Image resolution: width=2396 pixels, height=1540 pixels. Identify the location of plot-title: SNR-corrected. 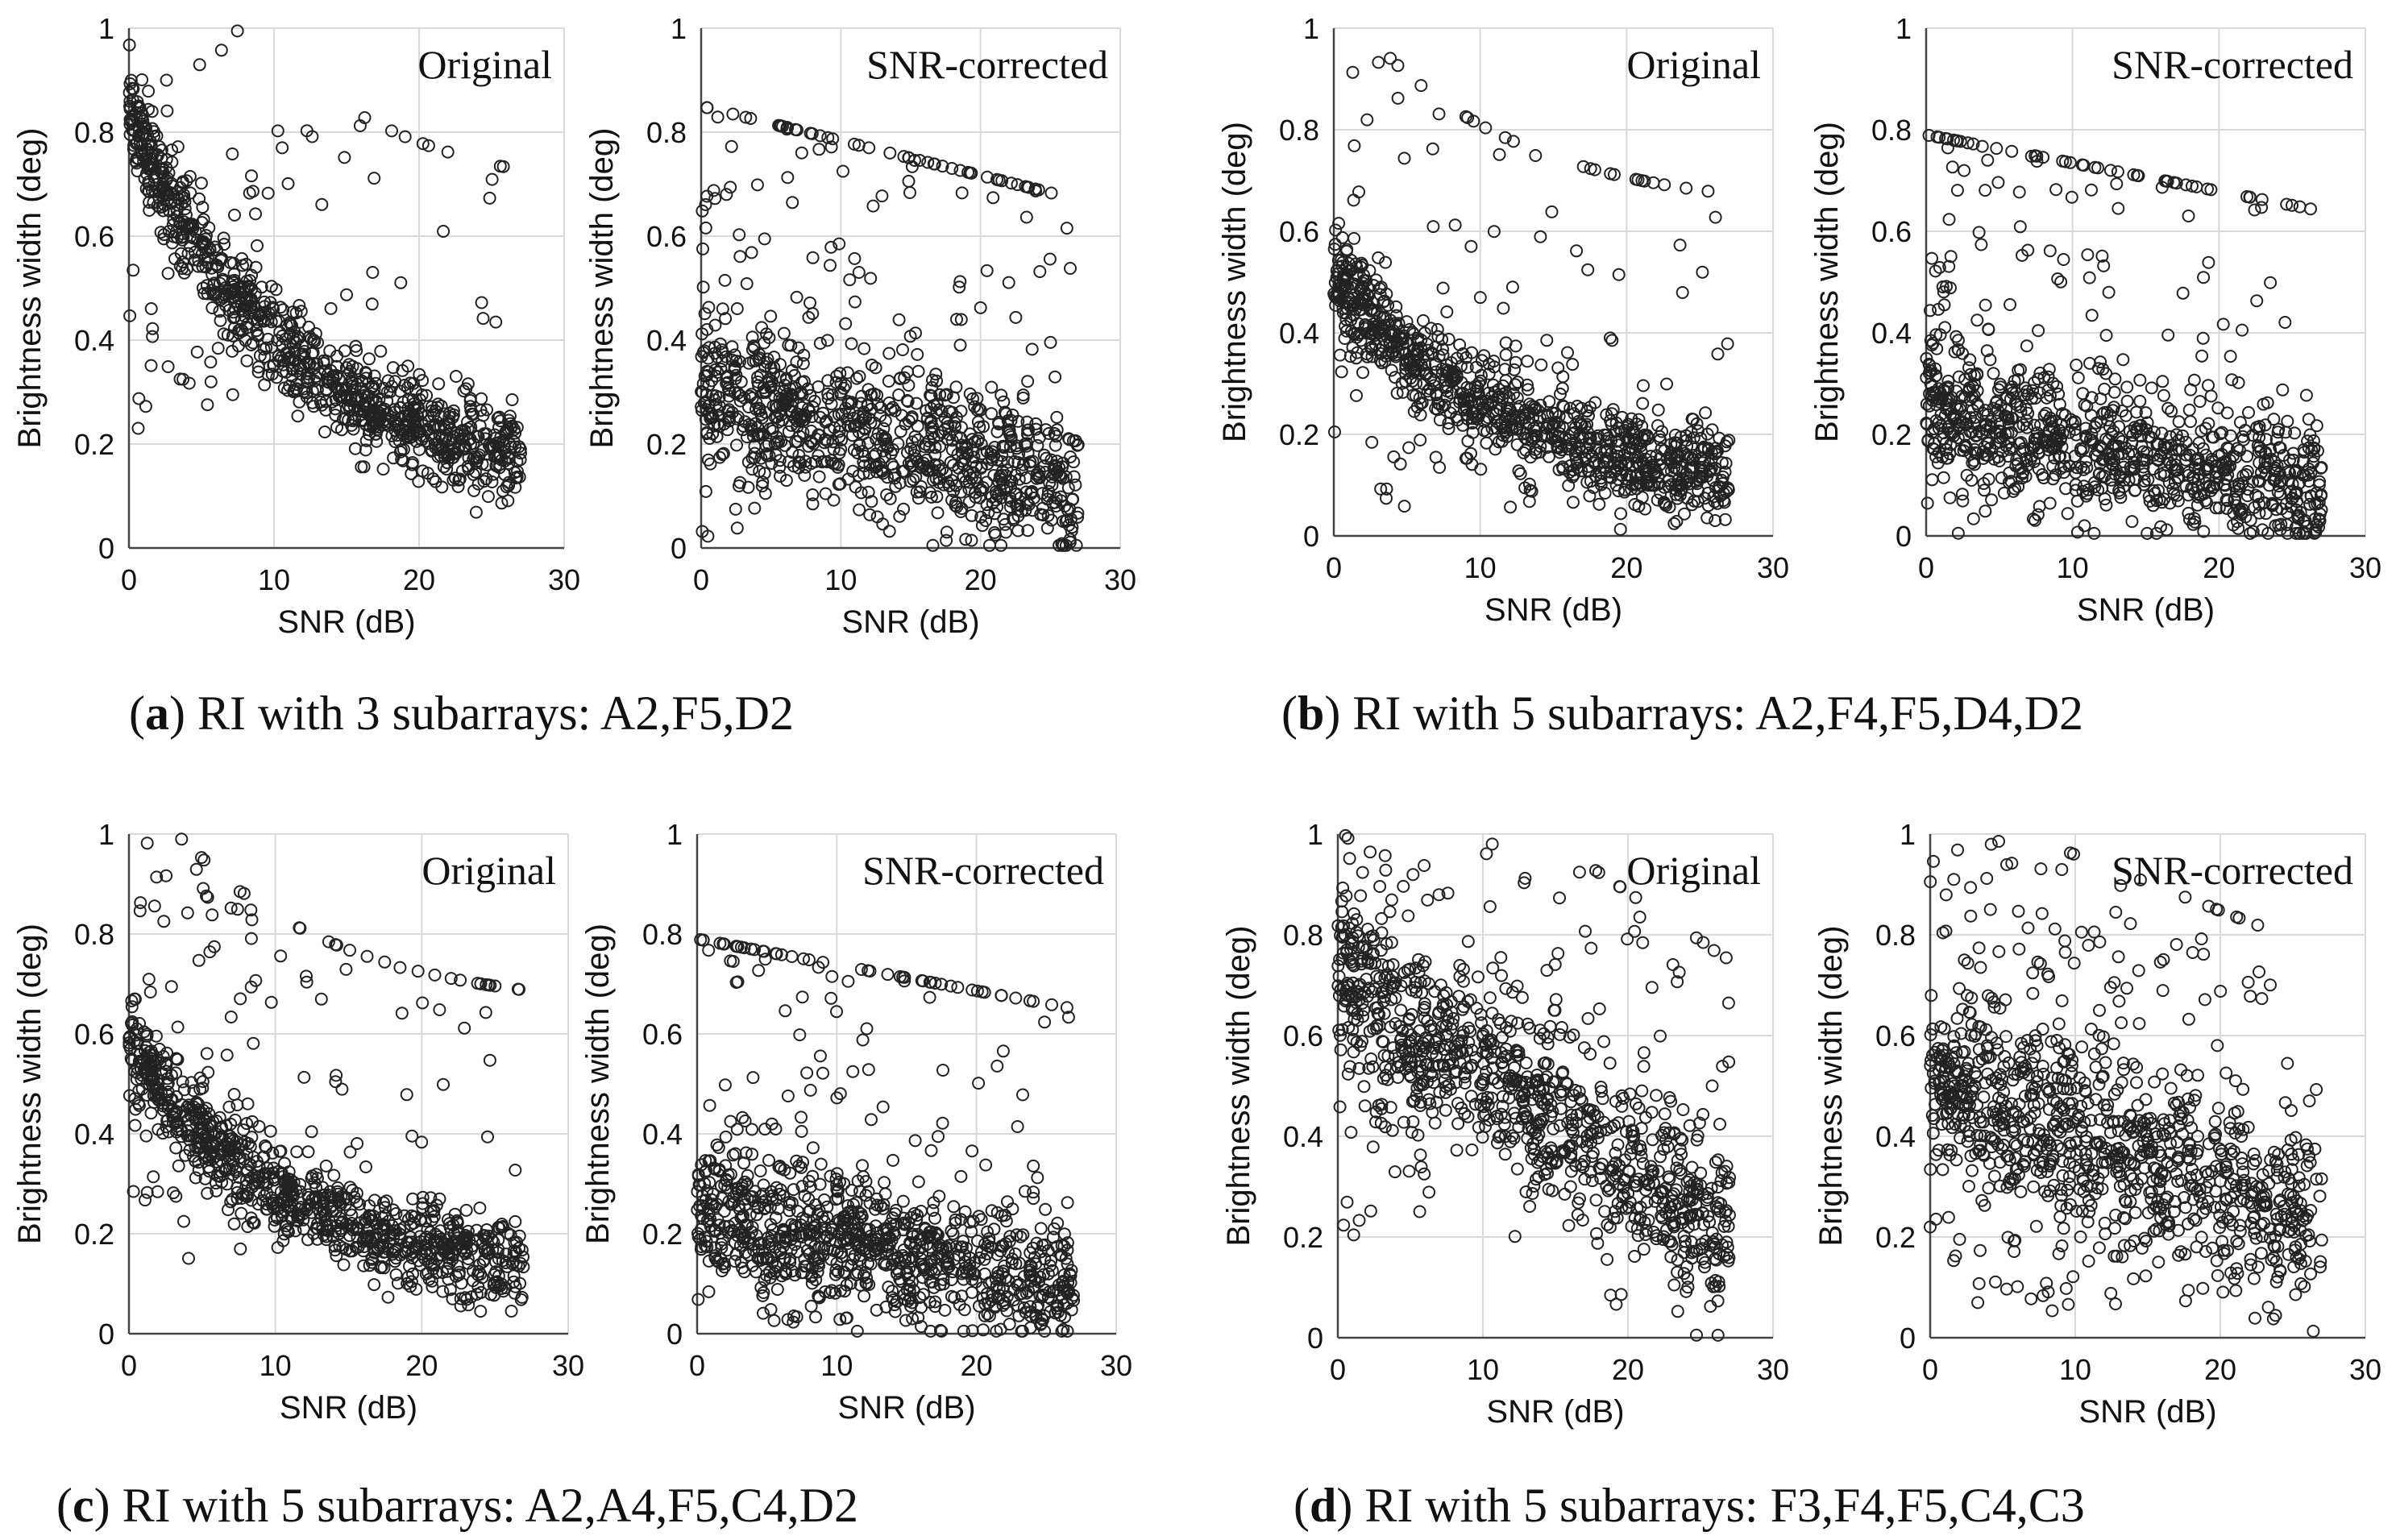
(987, 65).